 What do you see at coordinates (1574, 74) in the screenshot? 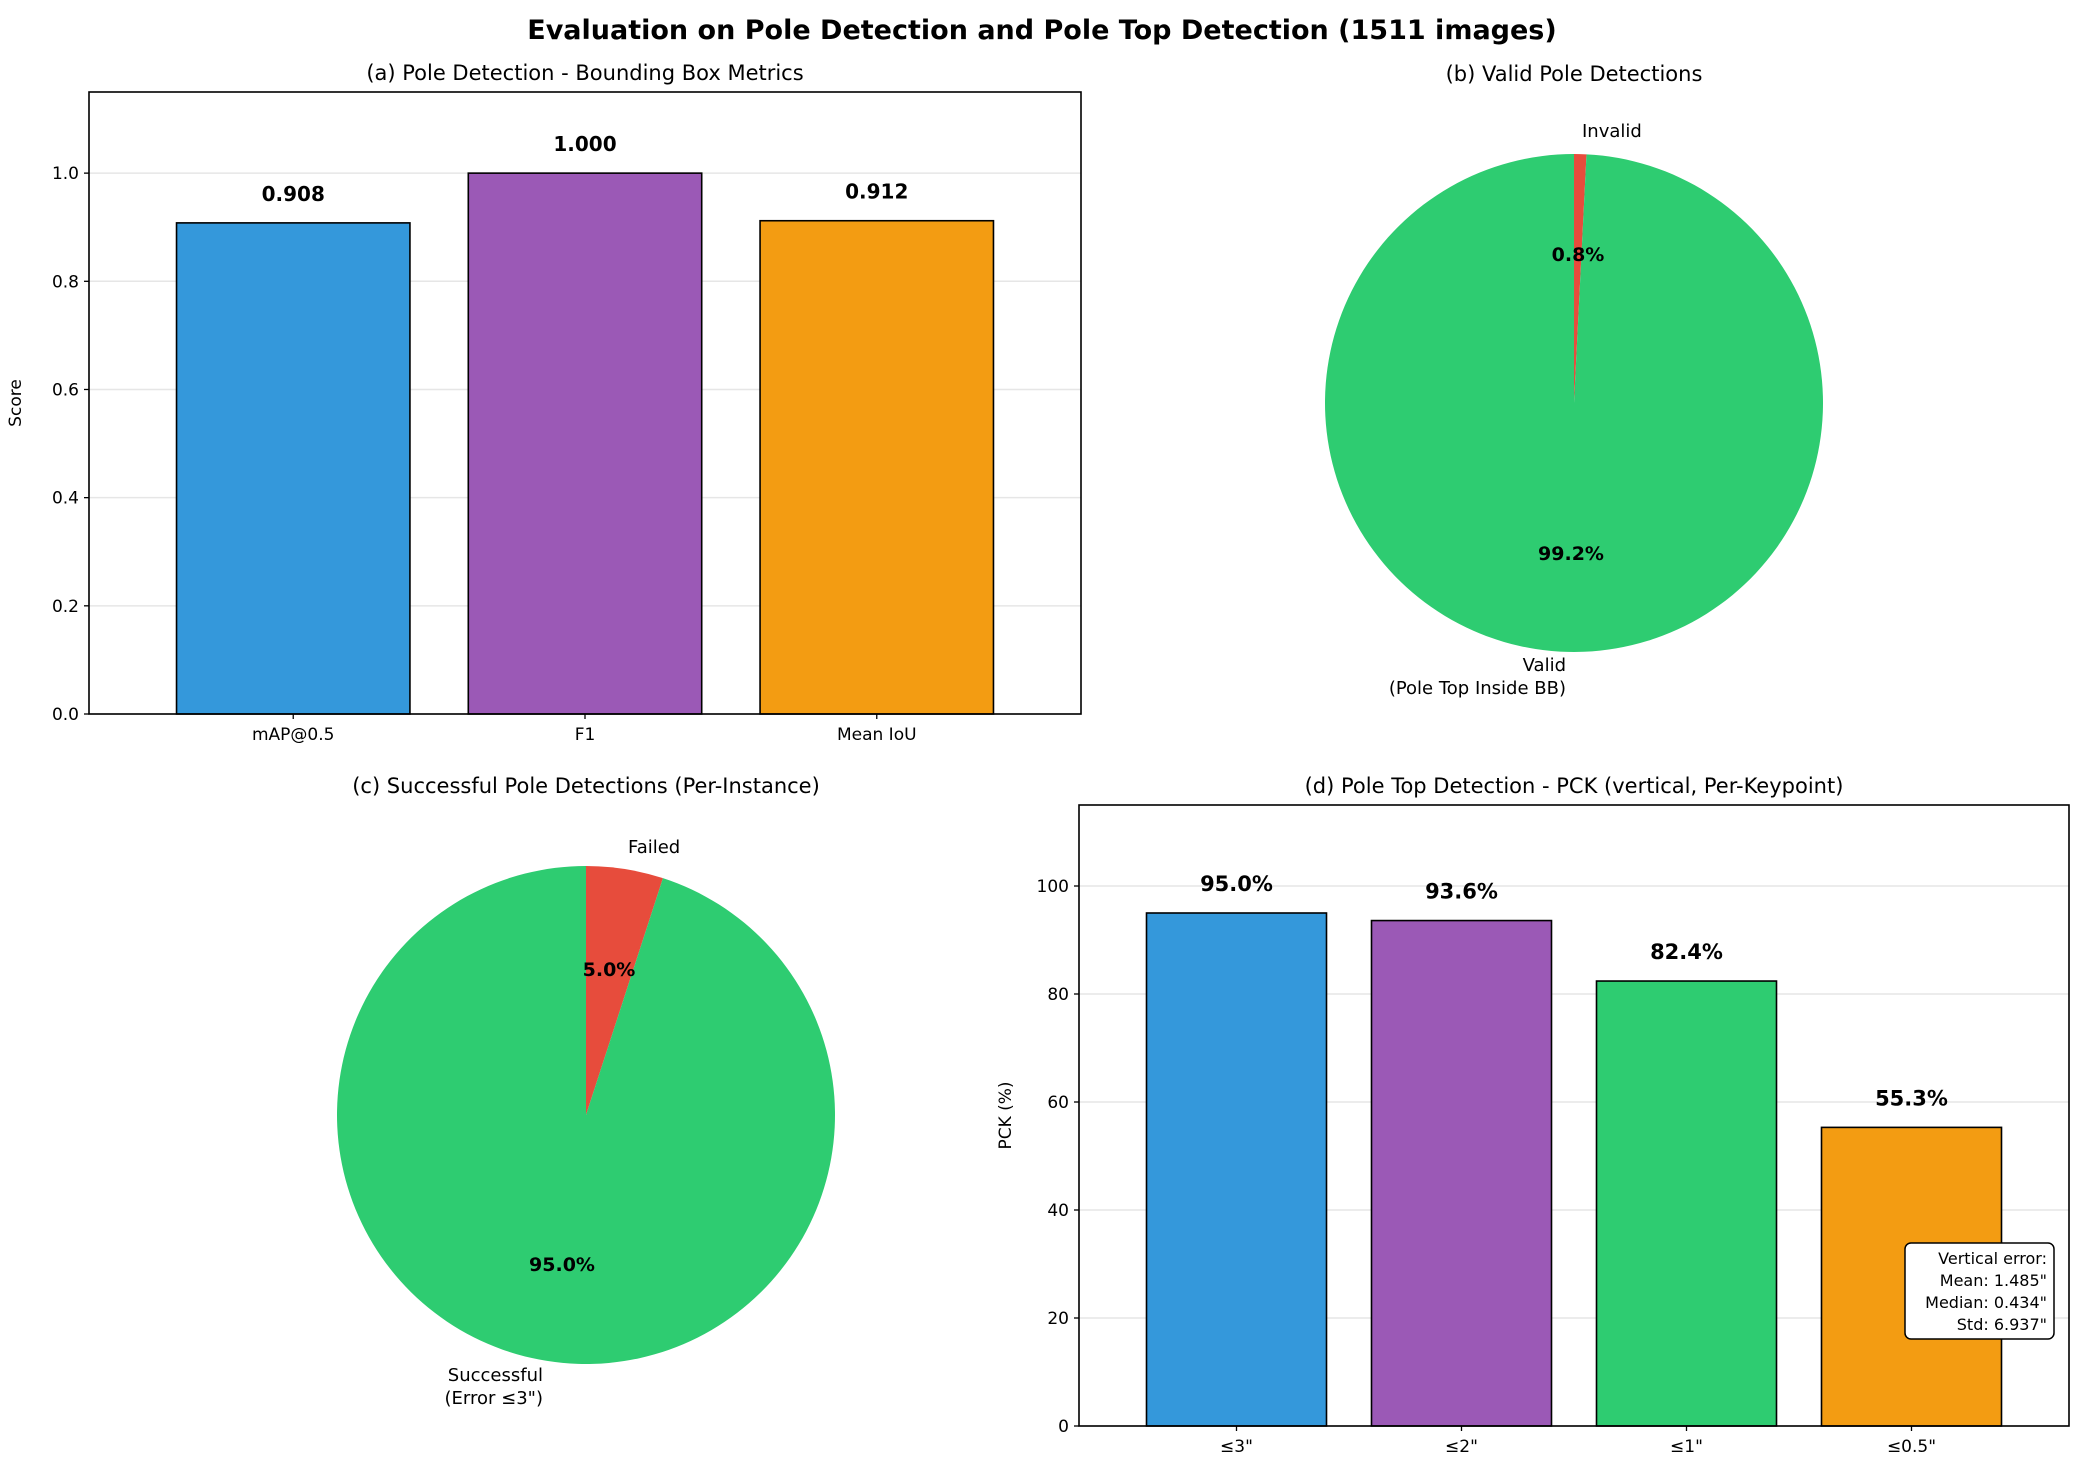
I see `subplot-title: (b) Valid Pole Detections` at bounding box center [1574, 74].